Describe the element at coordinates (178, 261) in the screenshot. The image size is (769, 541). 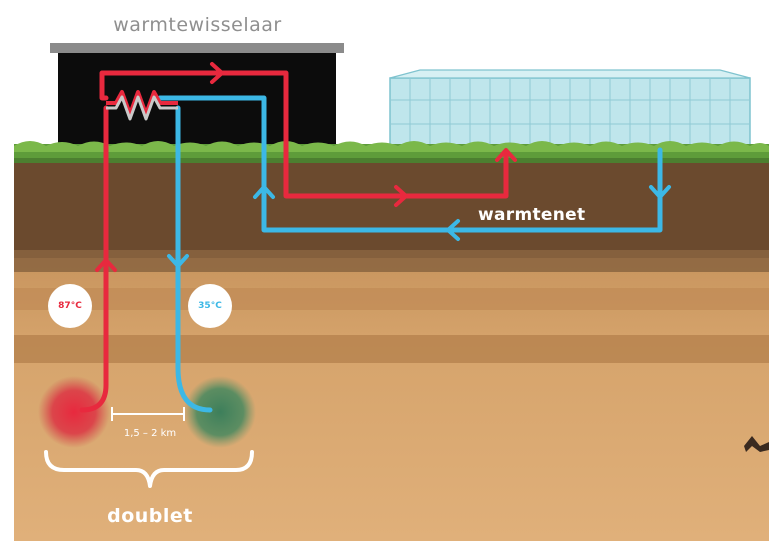
I see `cold-well-arrow-down` at that location.